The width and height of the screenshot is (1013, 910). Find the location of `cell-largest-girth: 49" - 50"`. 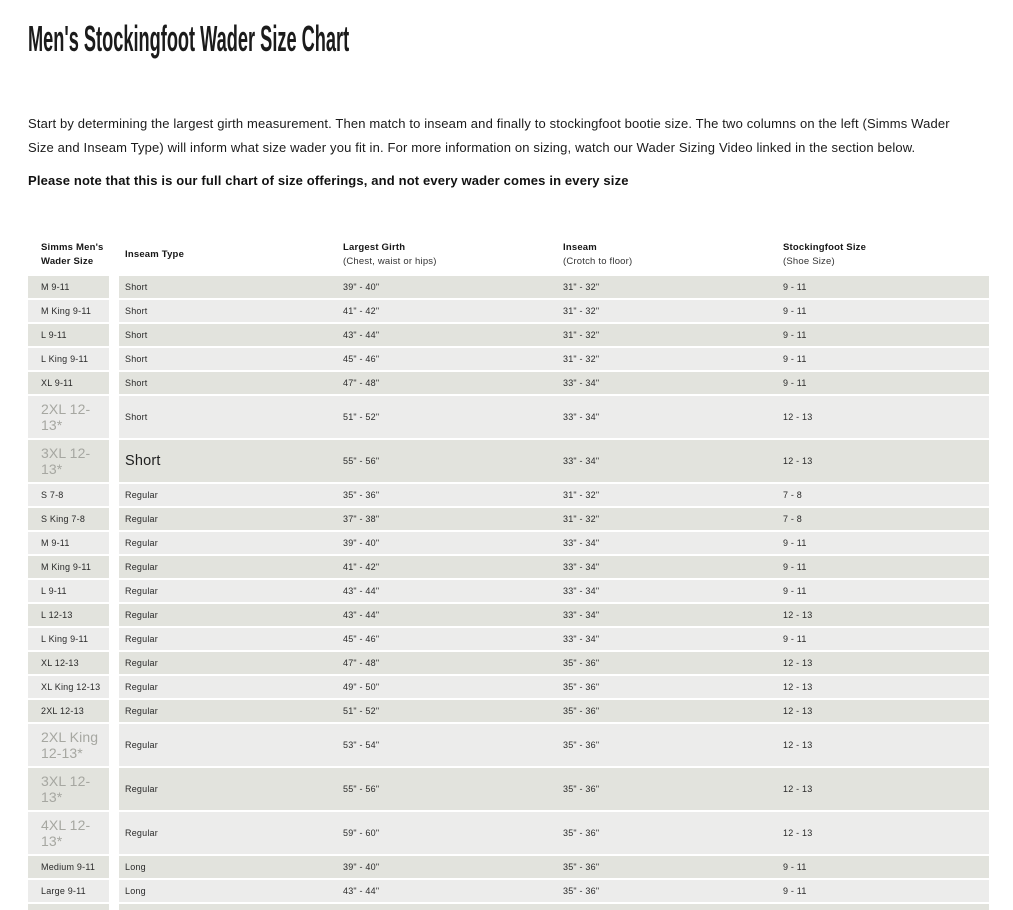

cell-largest-girth: 49" - 50" is located at coordinates (447, 687).